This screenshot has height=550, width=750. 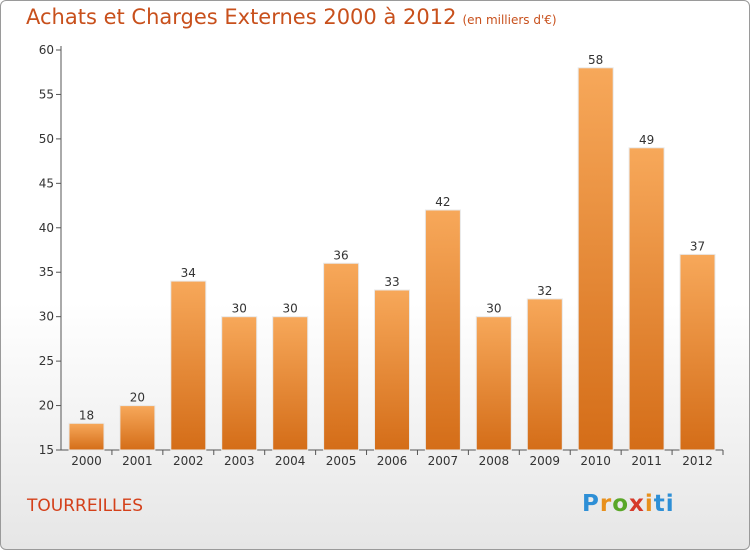 I want to click on x-tick-label: 2011, so click(x=646, y=461).